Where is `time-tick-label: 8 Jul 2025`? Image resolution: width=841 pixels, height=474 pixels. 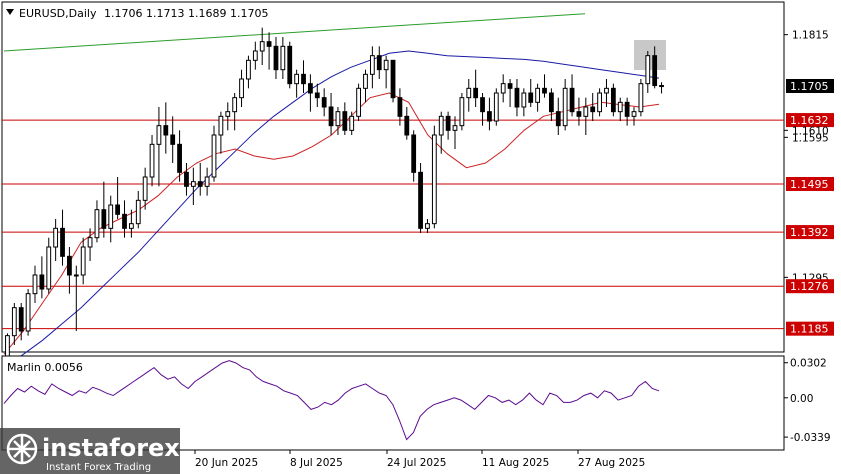 time-tick-label: 8 Jul 2025 is located at coordinates (316, 463).